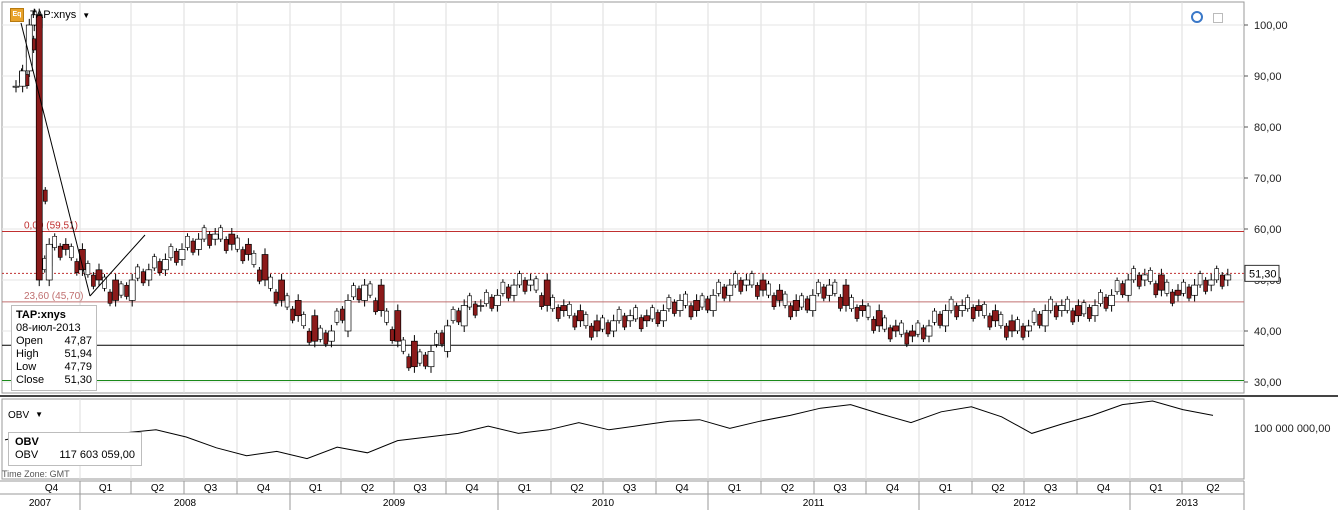  I want to click on symbol-label: TAP:xnys, so click(53, 15).